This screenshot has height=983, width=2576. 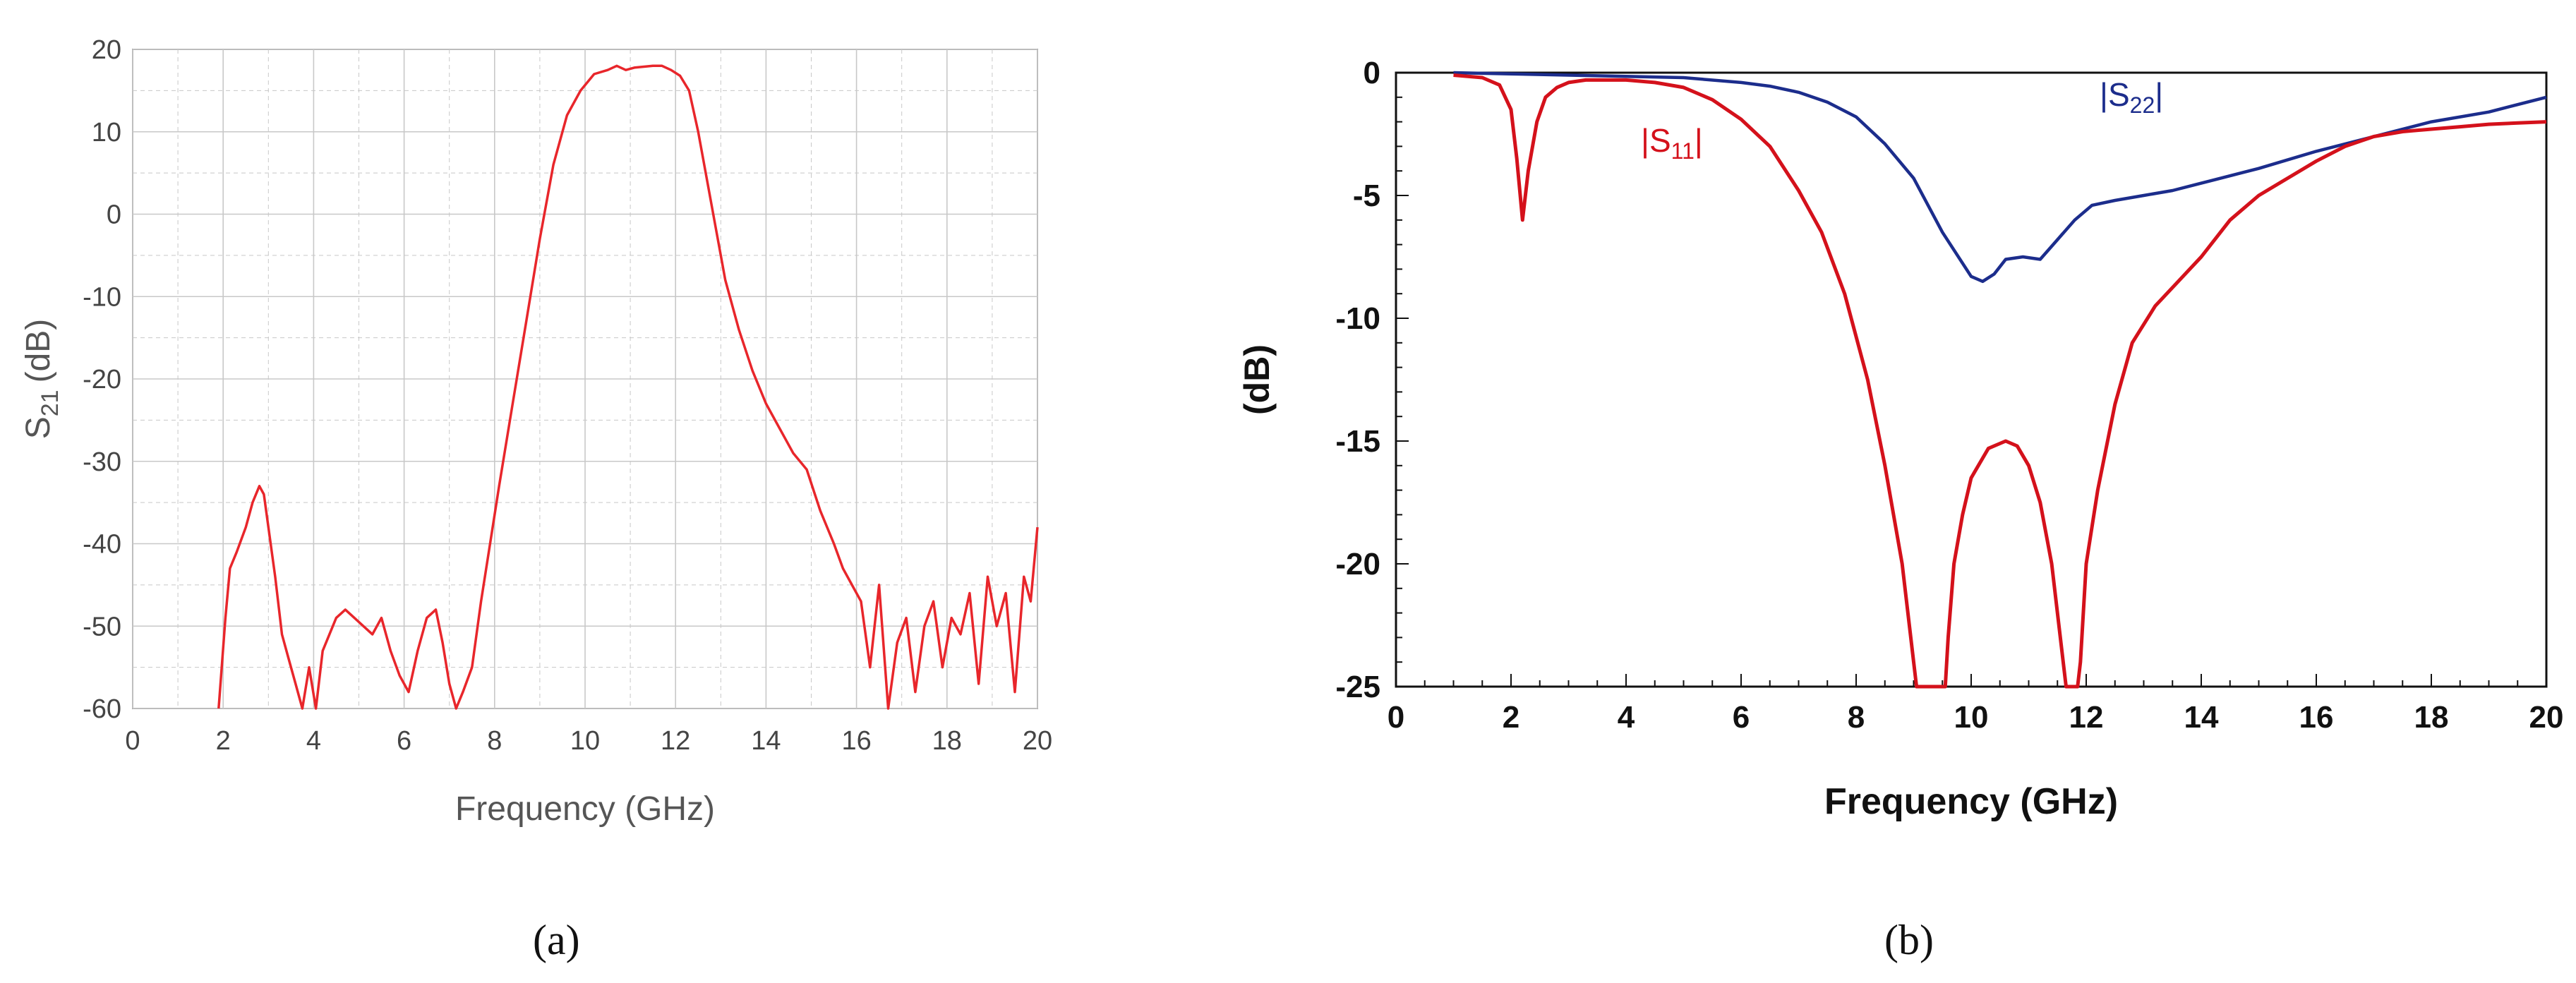 I want to click on y-tick-labels-b: 0 -5 -10 -15 -20 -25, so click(x=1357, y=380).